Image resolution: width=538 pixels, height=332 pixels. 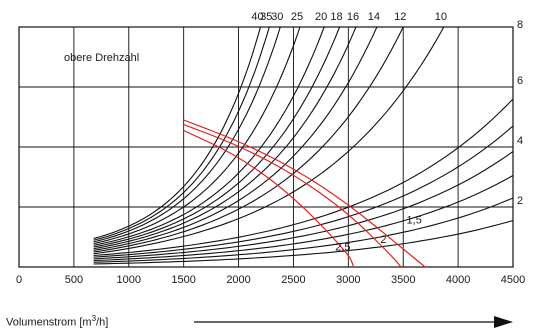 I want to click on y-tick-label-8: 8, so click(x=520, y=25).